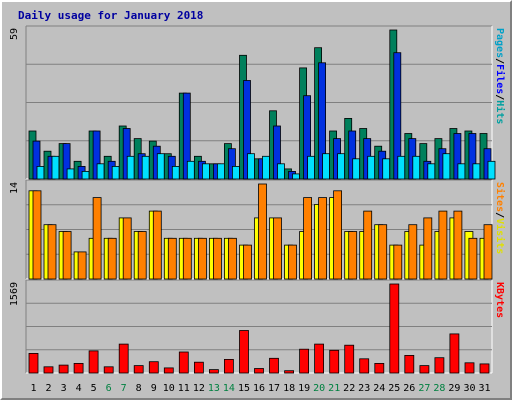  I want to click on x-tick-label: 4, so click(79, 388).